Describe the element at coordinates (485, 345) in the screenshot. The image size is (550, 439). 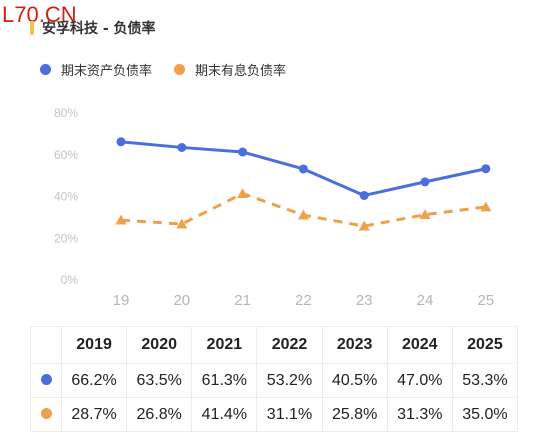
I see `table-header-year: 2025` at that location.